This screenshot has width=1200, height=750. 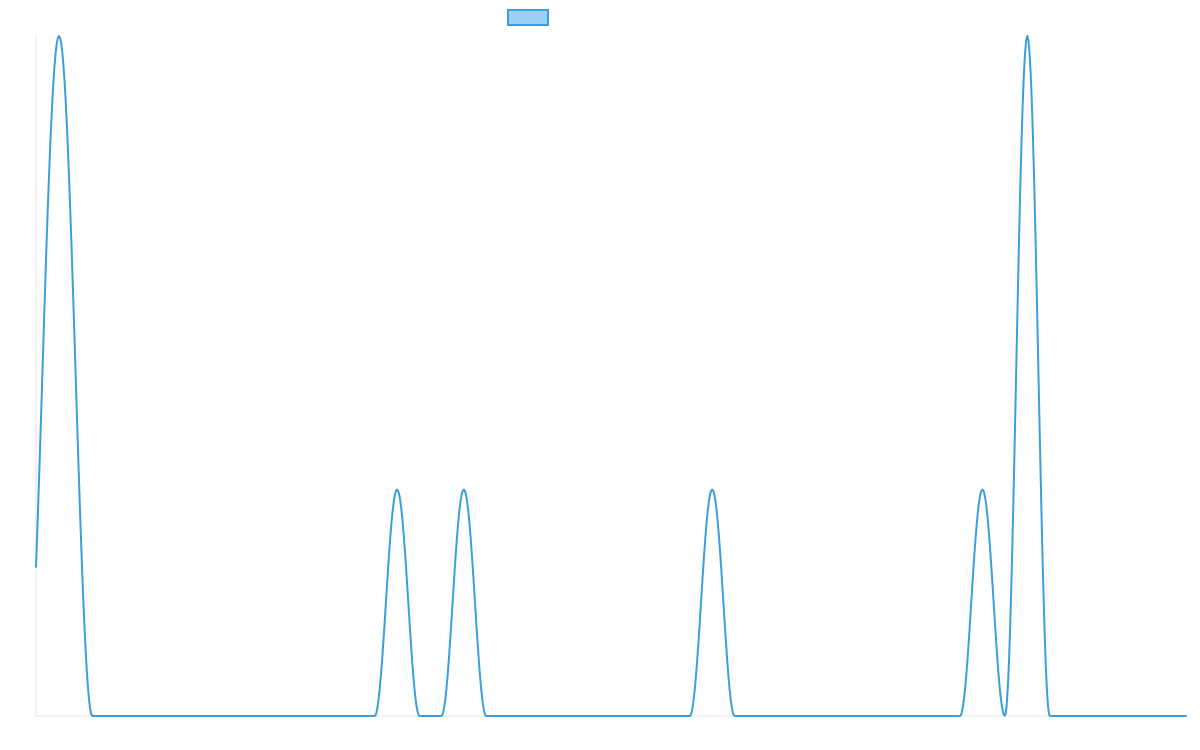 I want to click on legend-swatch, so click(x=528, y=17).